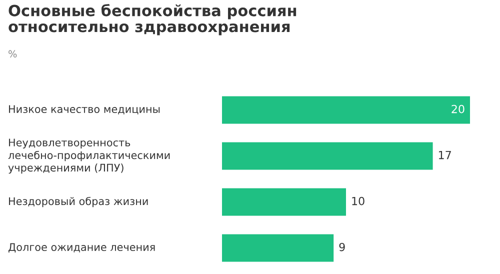  I want to click on chart-title: Основные беспокойства россиян относительно здравоохранения, so click(152, 20).